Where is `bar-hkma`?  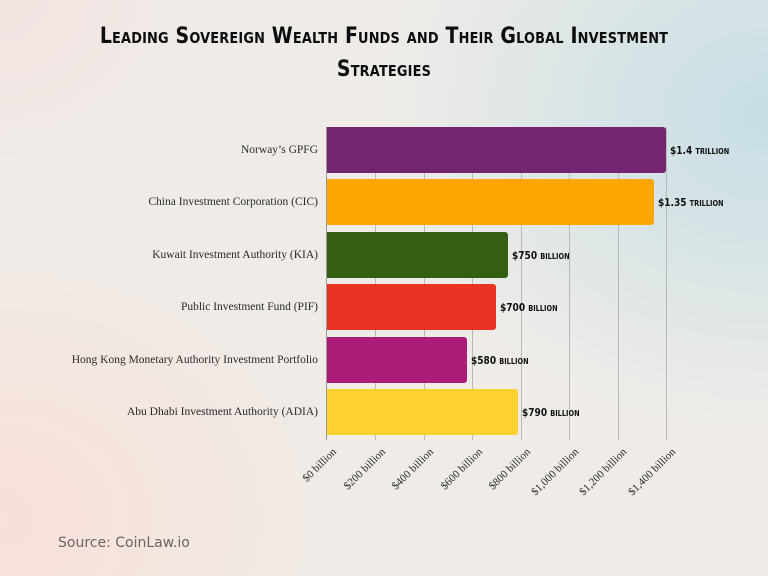
bar-hkma is located at coordinates (397, 360).